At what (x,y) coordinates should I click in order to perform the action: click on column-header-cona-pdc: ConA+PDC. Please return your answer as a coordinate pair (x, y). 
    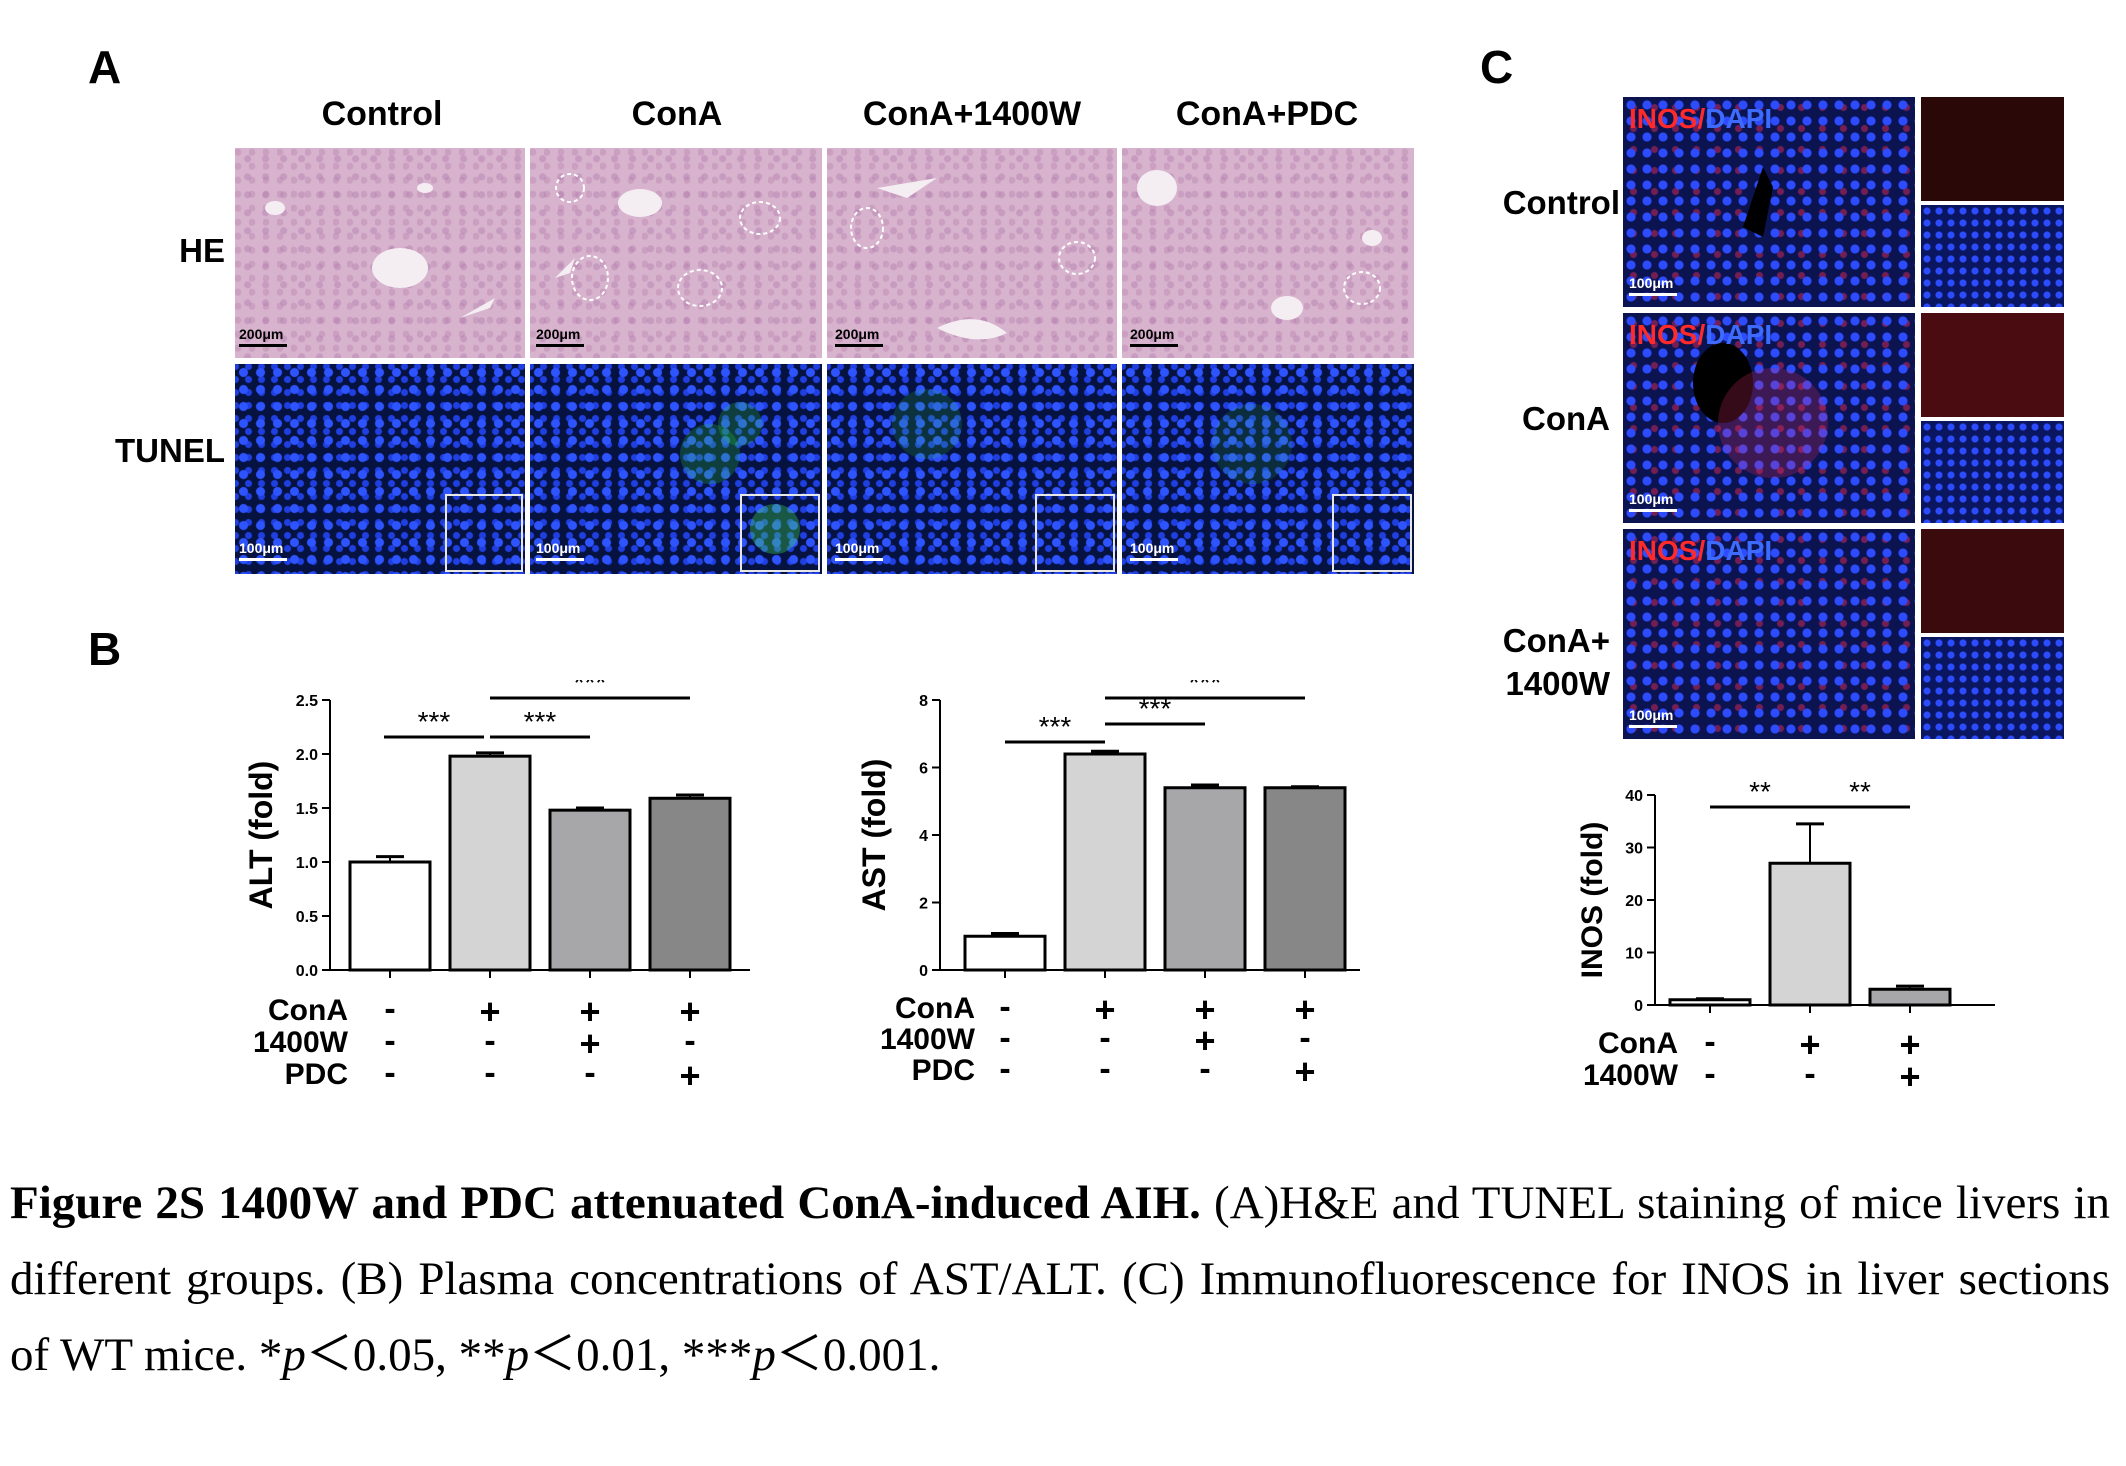
    Looking at the image, I should click on (1267, 114).